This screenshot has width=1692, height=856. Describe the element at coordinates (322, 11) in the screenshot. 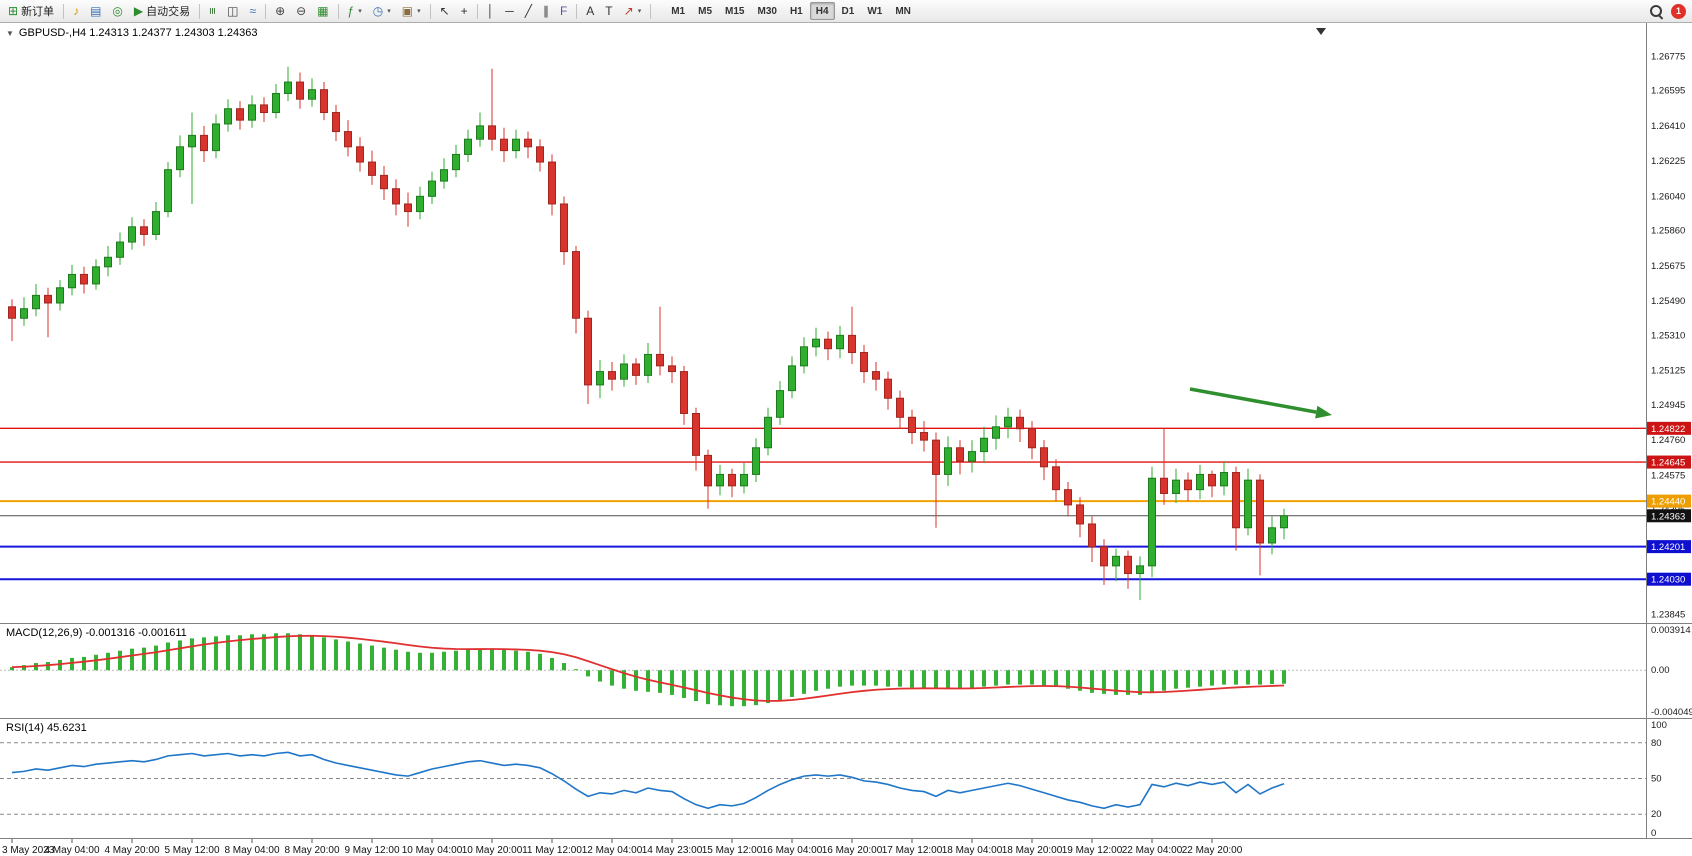

I see `tile-windows-button: ▦` at that location.